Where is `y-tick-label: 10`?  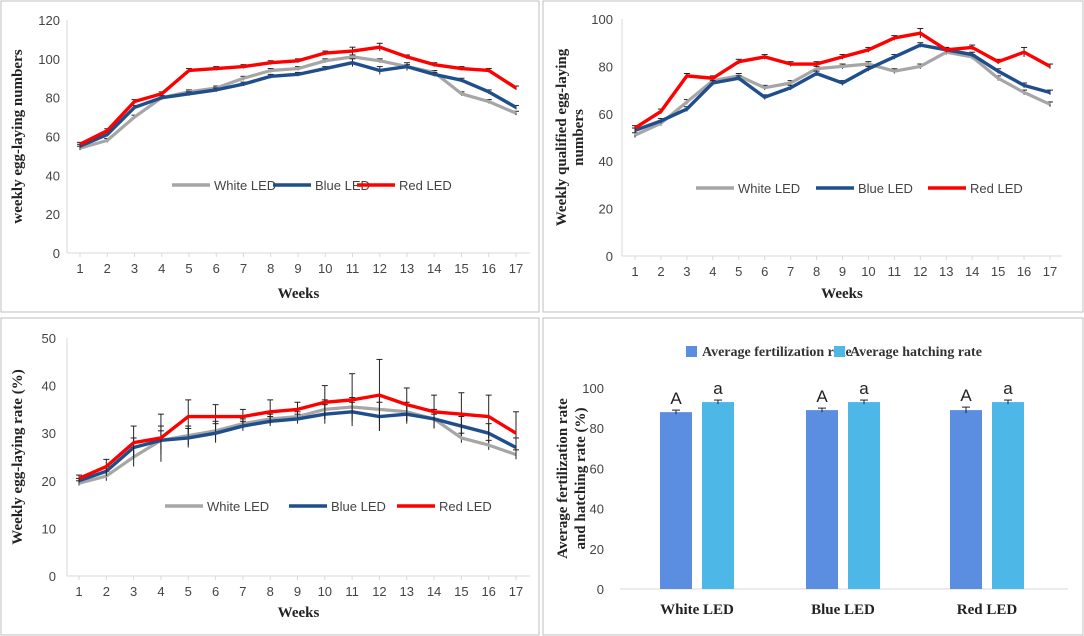
y-tick-label: 10 is located at coordinates (49, 528).